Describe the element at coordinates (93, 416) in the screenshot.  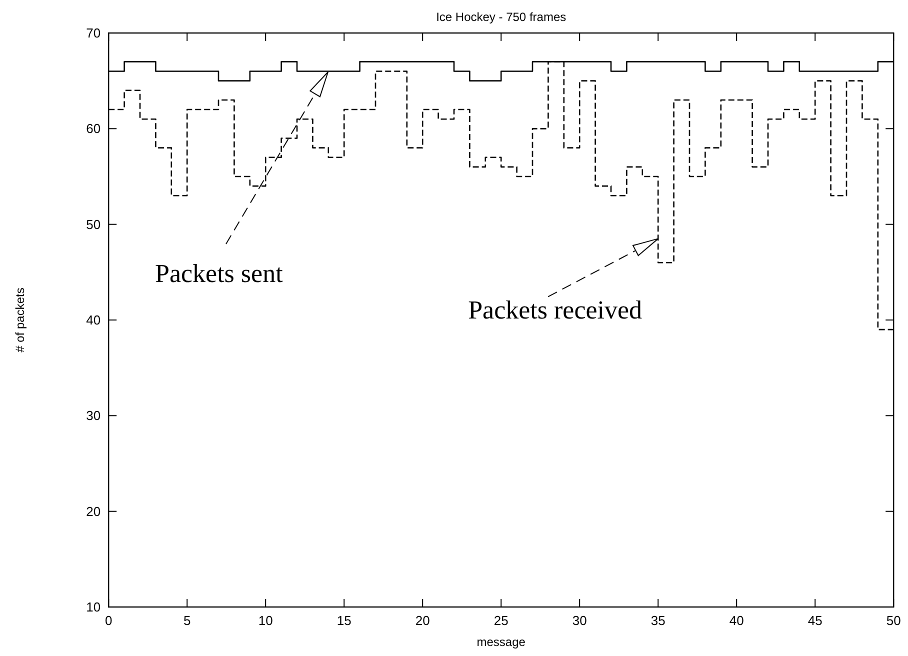
I see `y-tick-label: 30` at that location.